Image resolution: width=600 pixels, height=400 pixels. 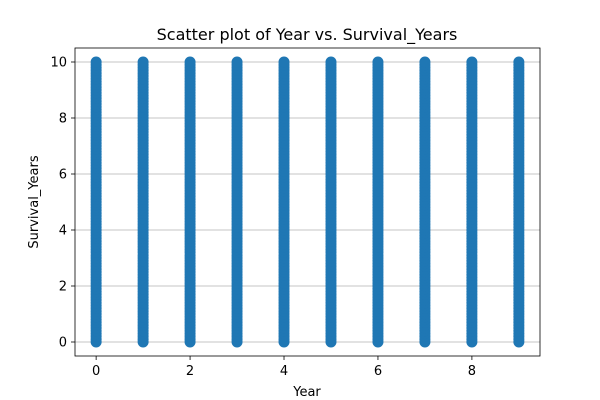 I want to click on y-axis-label: Survival_Years, so click(x=34, y=201).